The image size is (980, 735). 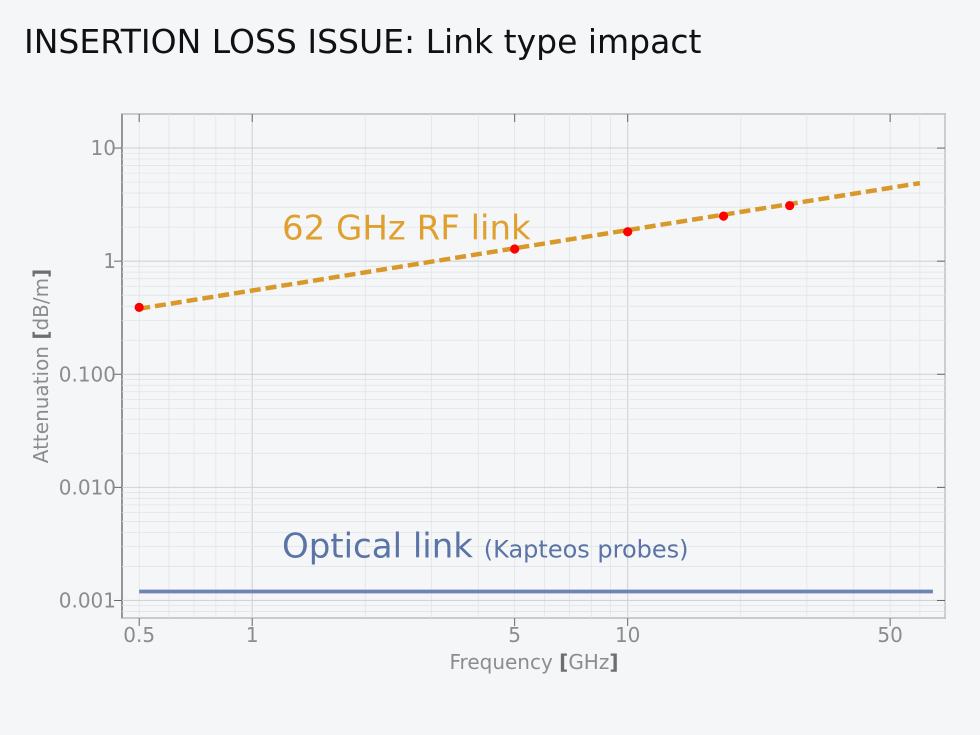 I want to click on x-tick-label: 50, so click(x=889, y=635).